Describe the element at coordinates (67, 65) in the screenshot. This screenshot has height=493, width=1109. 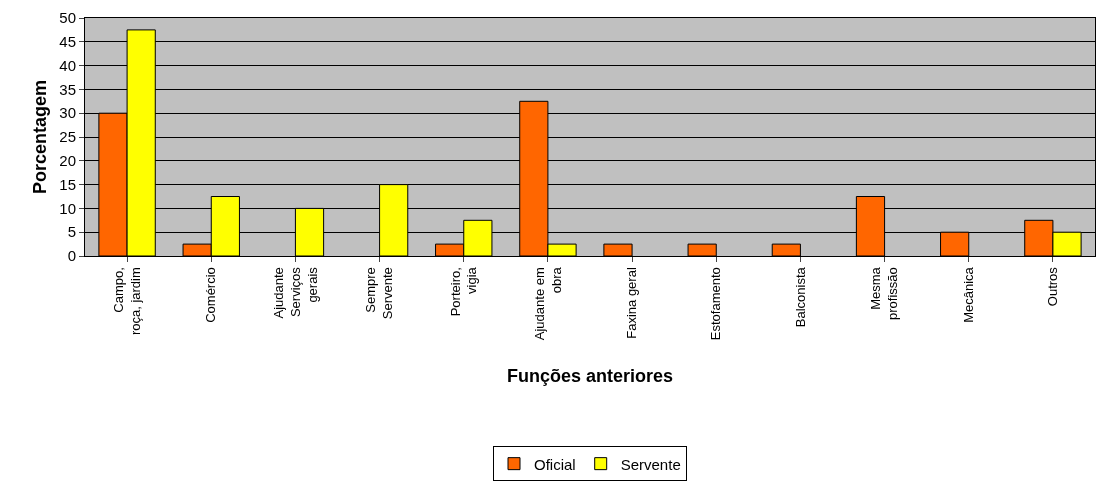
I see `y-tick-label: 40` at that location.